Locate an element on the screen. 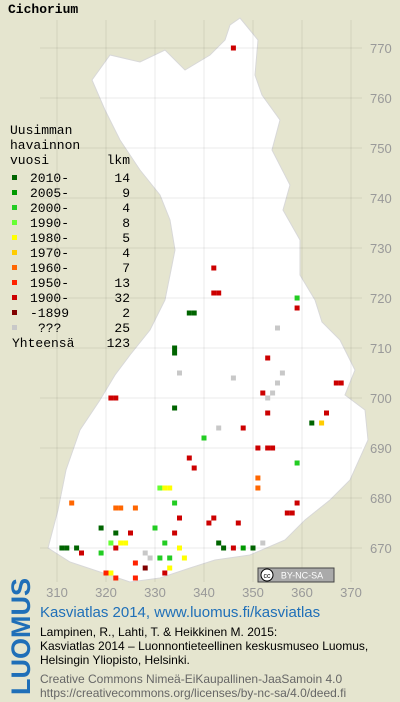 The image size is (400, 702). x-tick-label: 350 is located at coordinates (253, 592).